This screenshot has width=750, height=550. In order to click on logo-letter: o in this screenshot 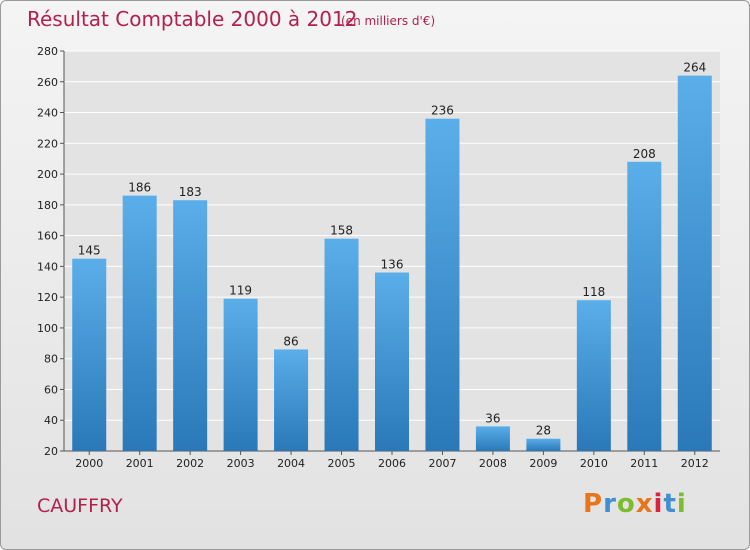, I will do `click(626, 504)`.